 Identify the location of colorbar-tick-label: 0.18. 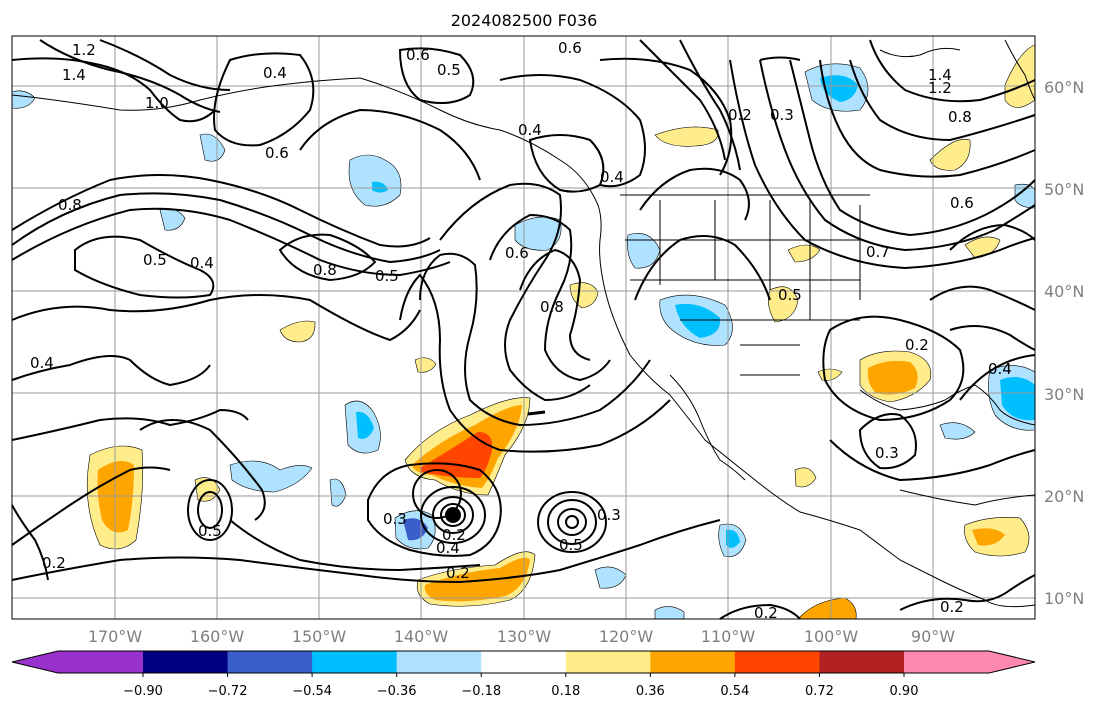
(565, 691).